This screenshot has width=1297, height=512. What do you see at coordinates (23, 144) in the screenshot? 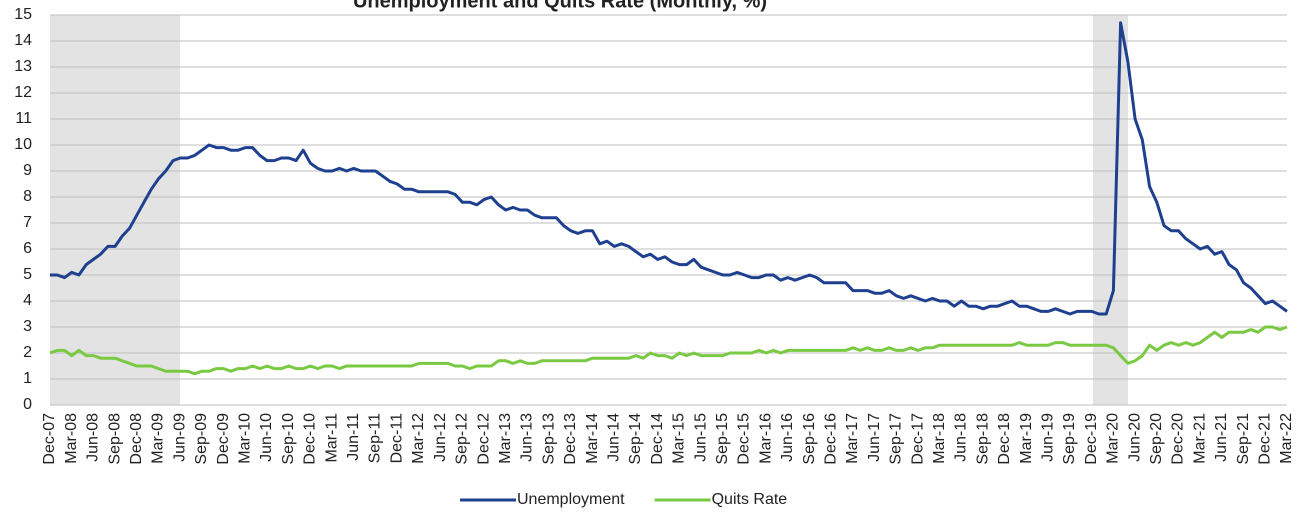
I see `y-tick-label: 10` at bounding box center [23, 144].